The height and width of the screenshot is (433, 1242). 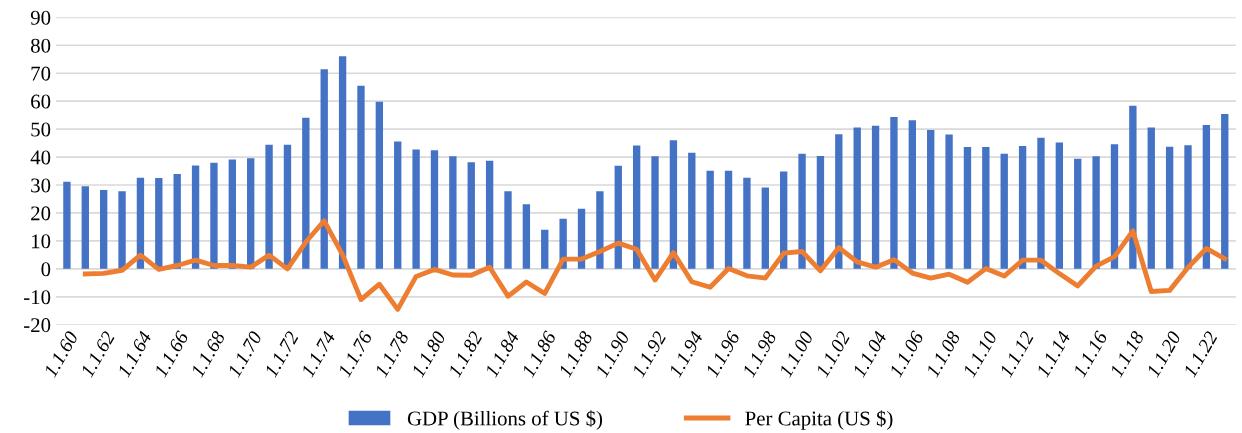 I want to click on y-tick-label: 40, so click(x=40, y=157).